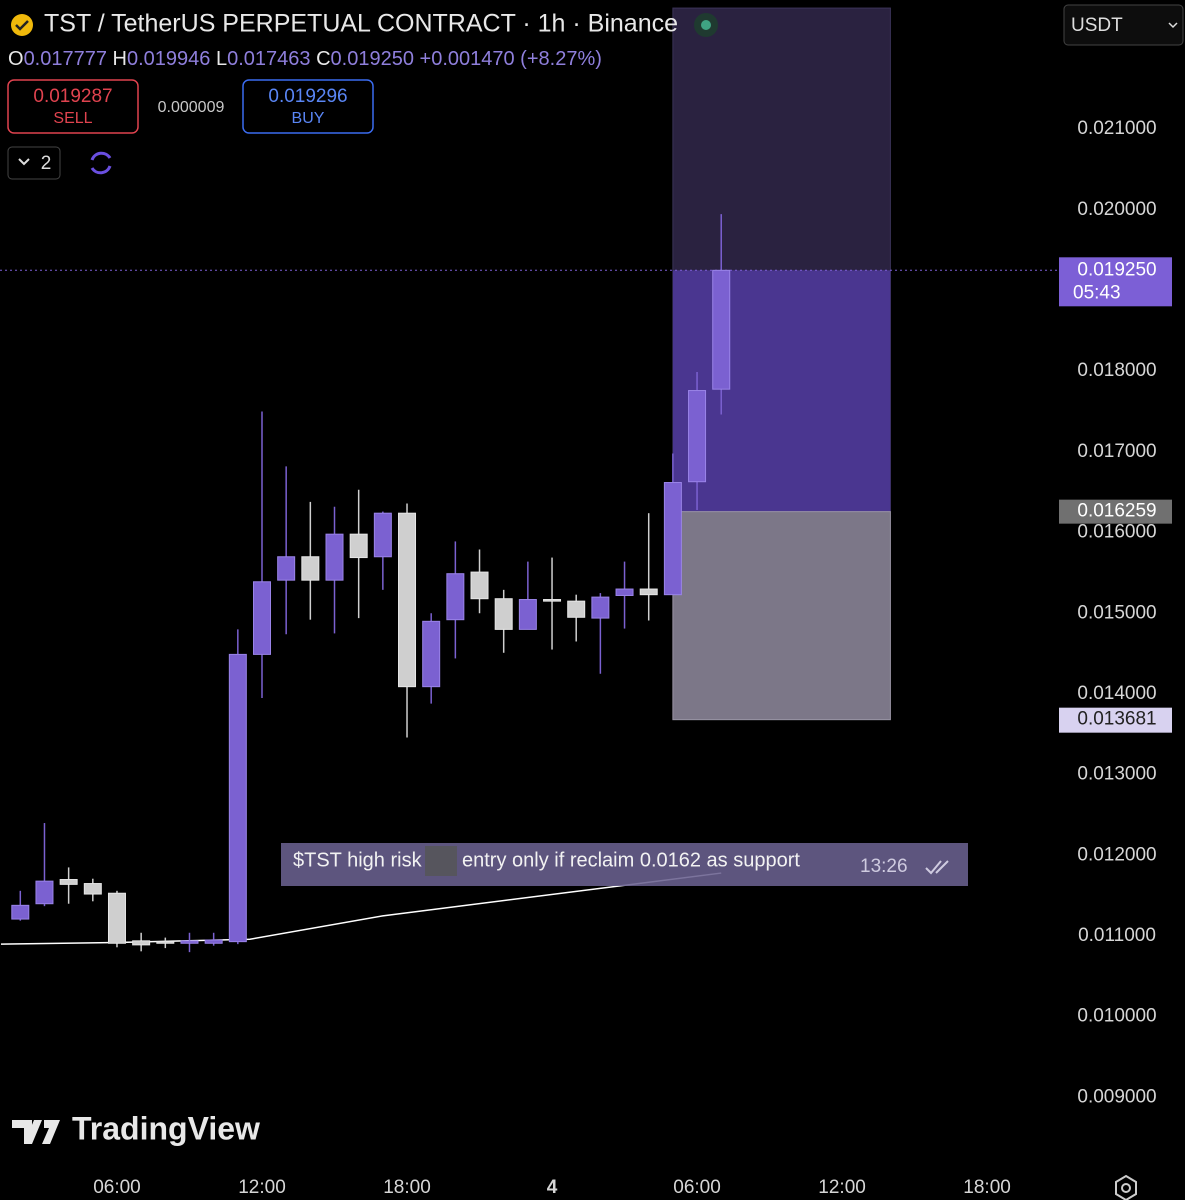 This screenshot has width=1185, height=1200. Describe the element at coordinates (552, 1187) in the screenshot. I see `x-tick-label: 4` at that location.